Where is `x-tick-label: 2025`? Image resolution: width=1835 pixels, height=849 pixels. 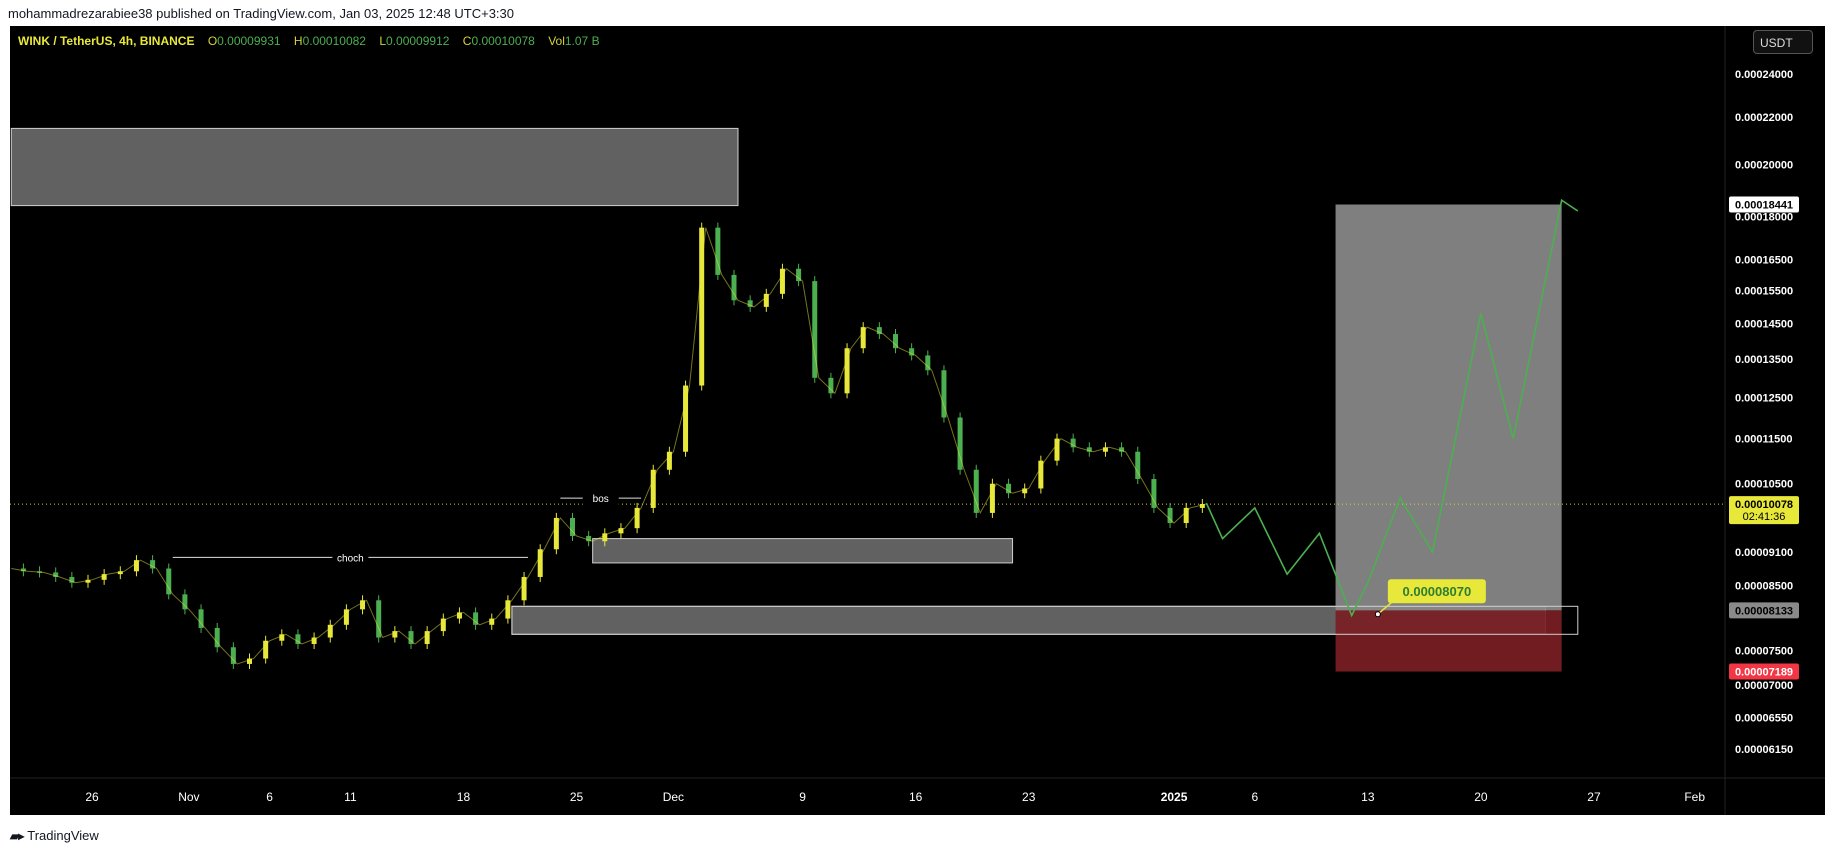
x-tick-label: 2025 is located at coordinates (1174, 797).